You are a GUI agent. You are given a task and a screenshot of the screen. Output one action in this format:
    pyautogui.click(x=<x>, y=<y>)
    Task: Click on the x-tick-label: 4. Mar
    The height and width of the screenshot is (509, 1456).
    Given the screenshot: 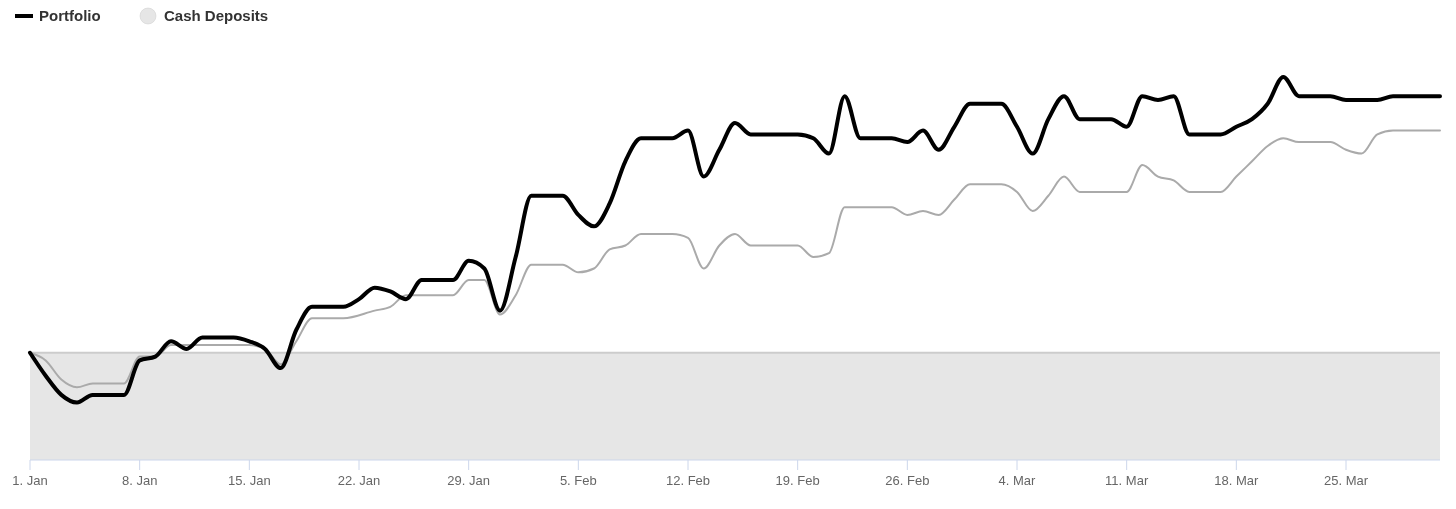 What is the action you would take?
    pyautogui.click(x=1017, y=480)
    